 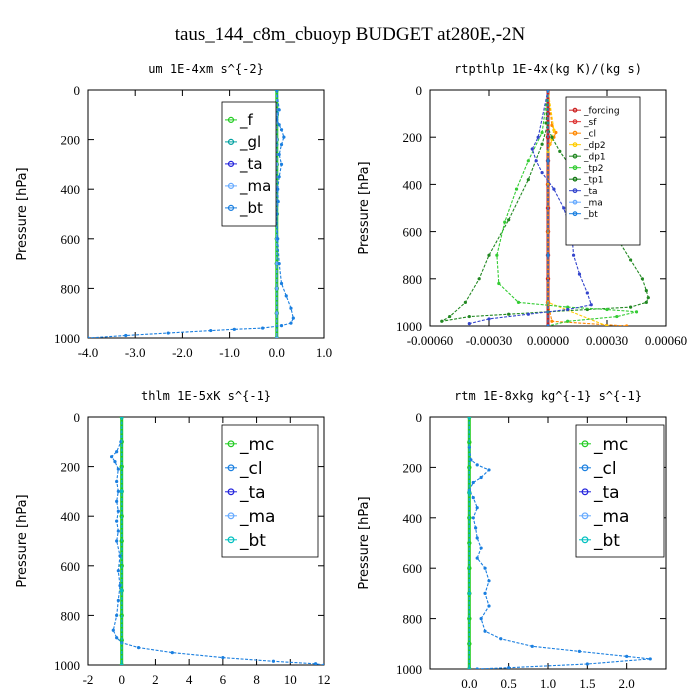 What do you see at coordinates (229, 352) in the screenshot?
I see `x-tick-label: -1.0` at bounding box center [229, 352].